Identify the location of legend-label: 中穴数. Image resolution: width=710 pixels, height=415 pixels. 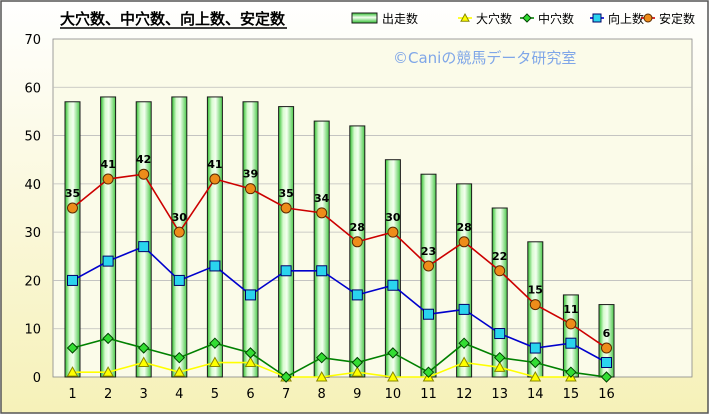
(556, 18).